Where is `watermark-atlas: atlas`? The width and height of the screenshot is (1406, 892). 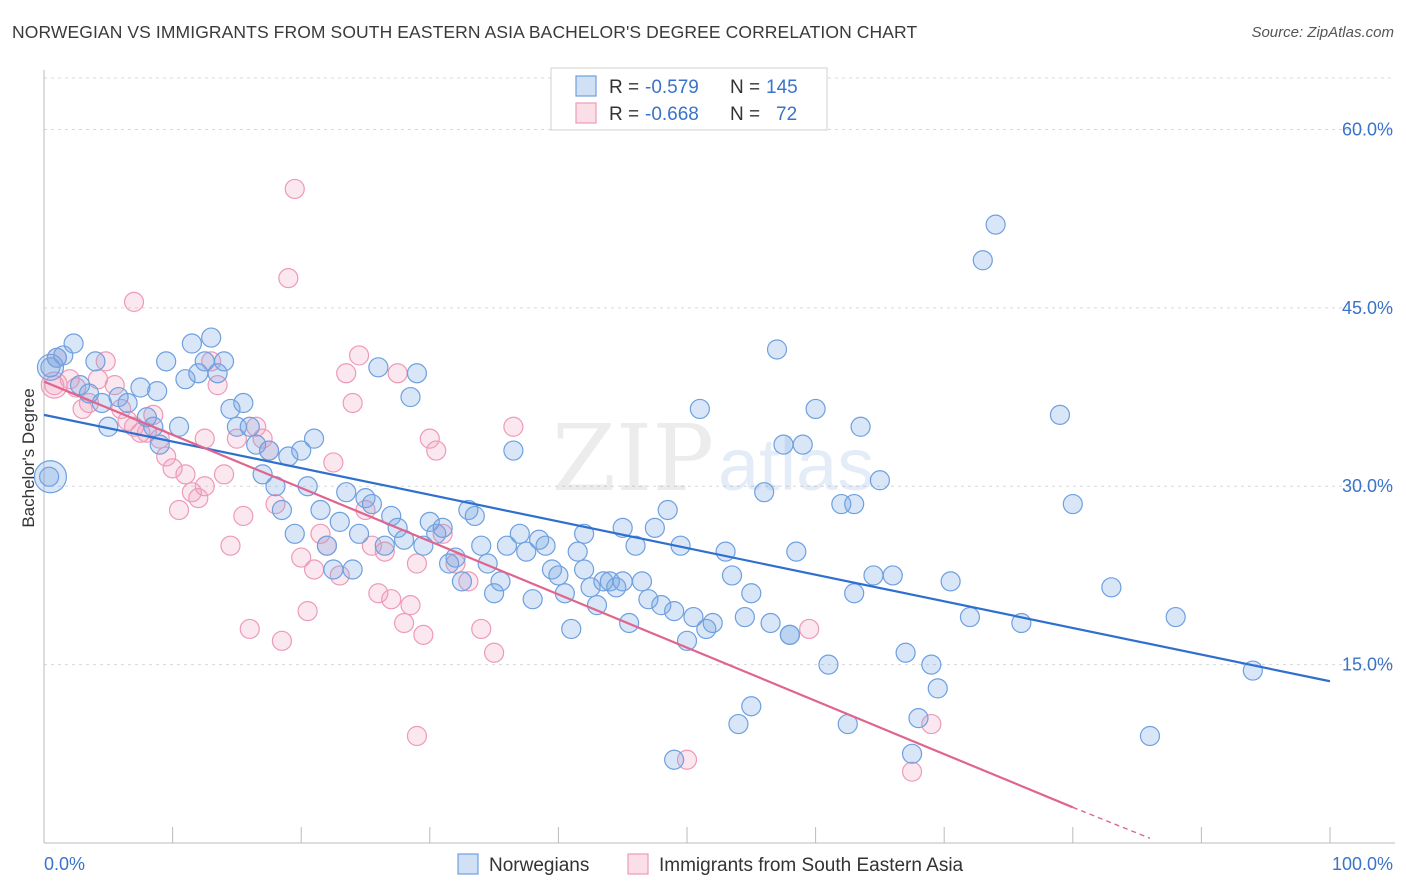
watermark-atlas: atlas is located at coordinates (796, 464).